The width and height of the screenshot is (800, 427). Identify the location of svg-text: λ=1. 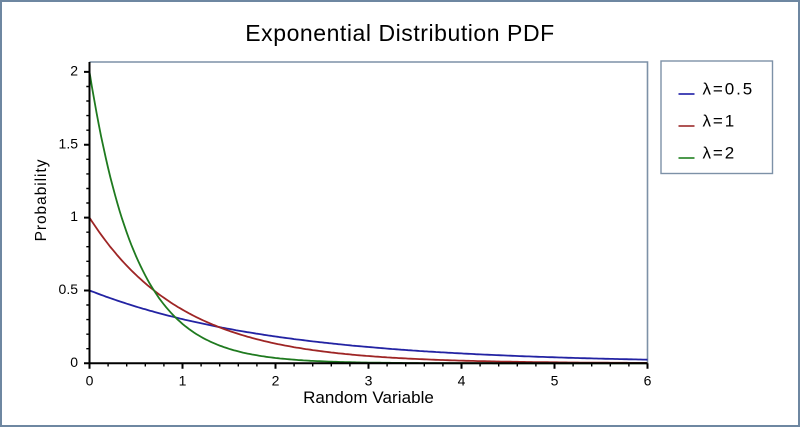
(720, 121).